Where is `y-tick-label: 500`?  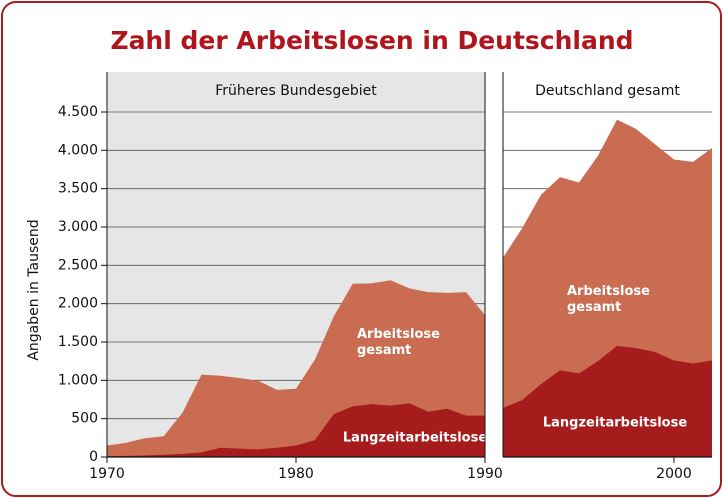 y-tick-label: 500 is located at coordinates (84, 419).